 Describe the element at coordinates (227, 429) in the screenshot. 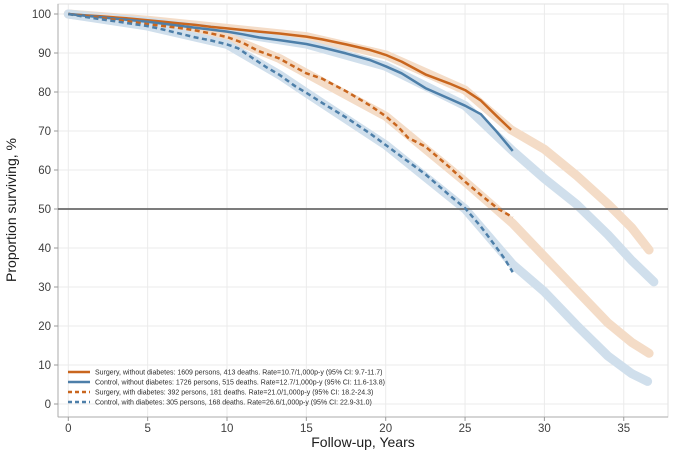

I see `x-tick-label-10: 10` at that location.